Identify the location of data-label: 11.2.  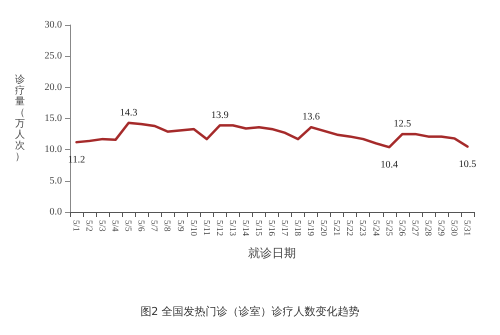
(77, 160).